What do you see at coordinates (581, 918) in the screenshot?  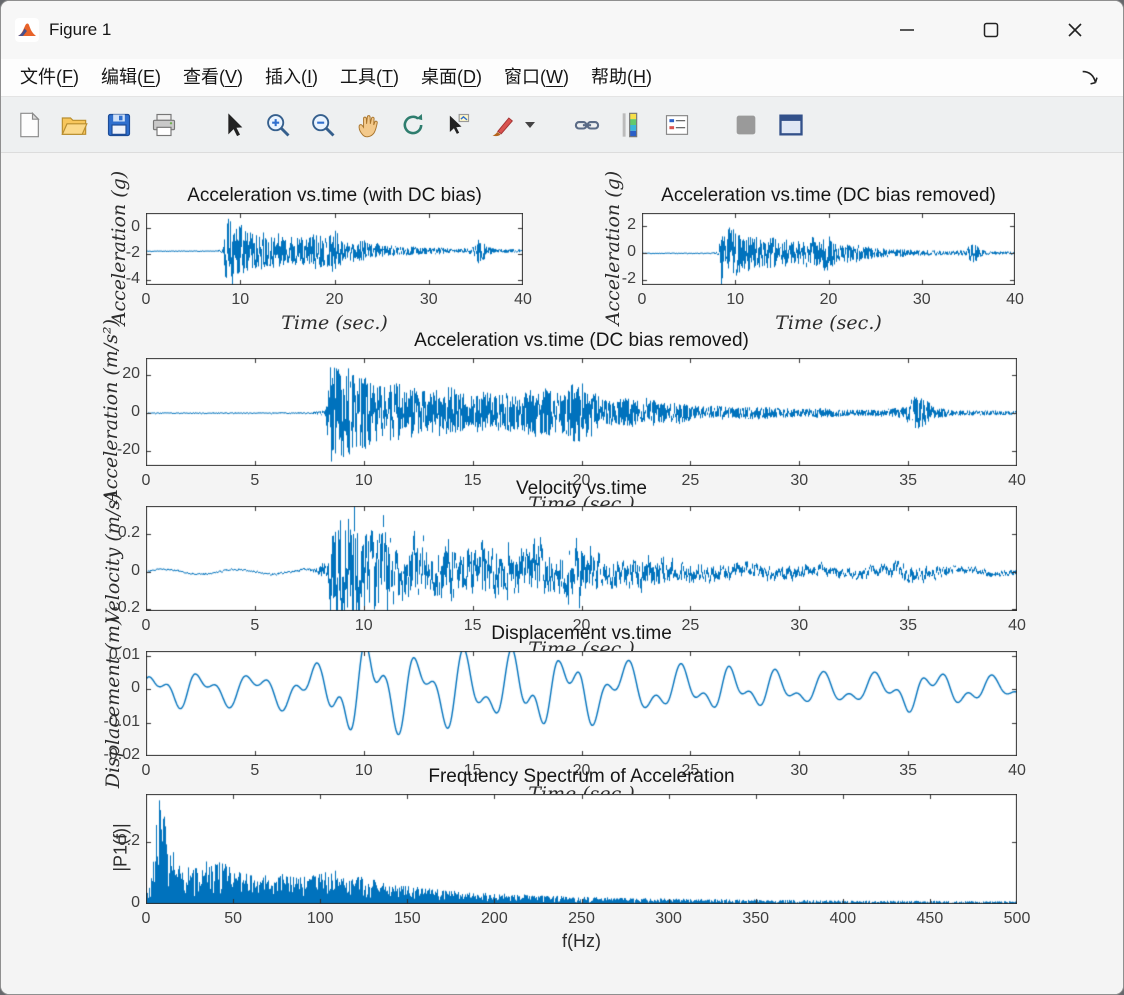 I see `x-tick-label: 250` at bounding box center [581, 918].